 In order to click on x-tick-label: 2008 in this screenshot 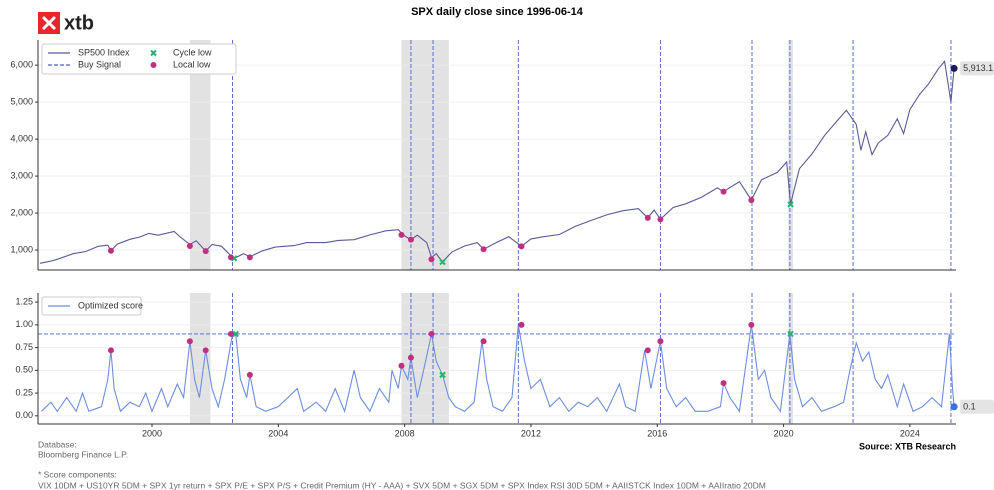, I will do `click(405, 433)`.